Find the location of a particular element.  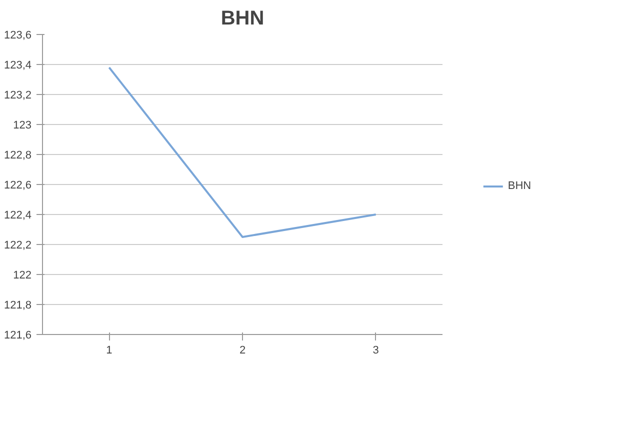

legend-label: BHN is located at coordinates (520, 186).